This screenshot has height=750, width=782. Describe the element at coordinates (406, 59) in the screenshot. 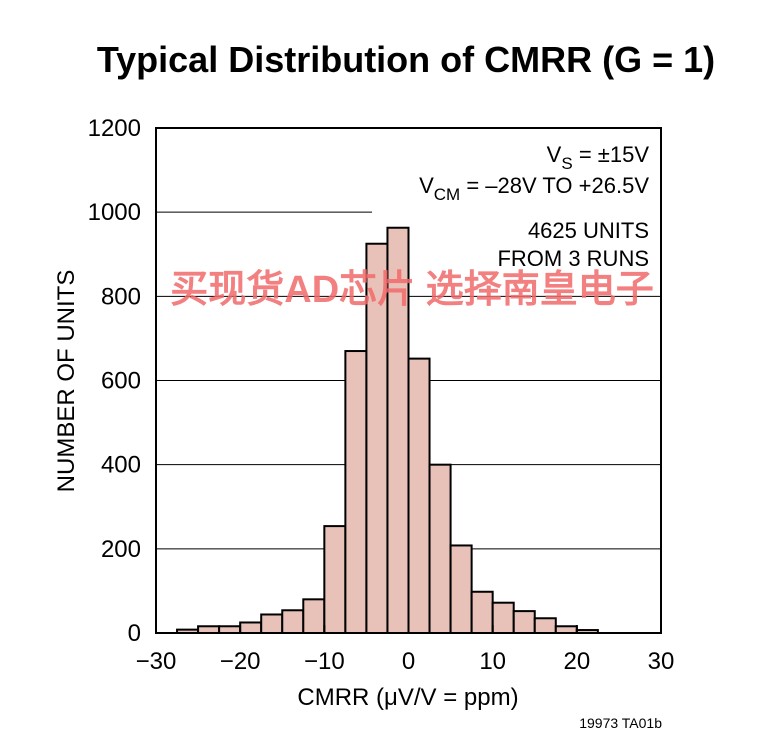

I see `chart-title: Typical Distribution of CMRR (G = 1)` at that location.